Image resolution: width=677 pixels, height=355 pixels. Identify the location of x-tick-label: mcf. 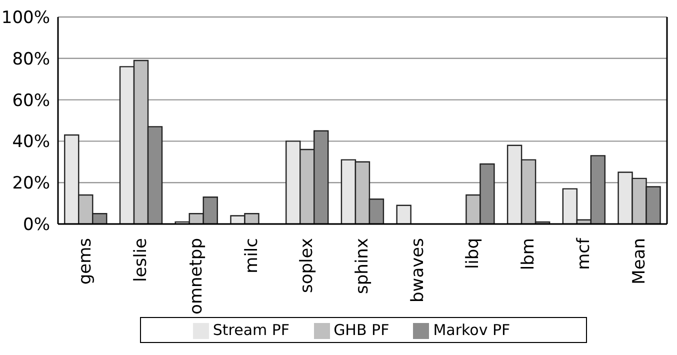
(584, 253).